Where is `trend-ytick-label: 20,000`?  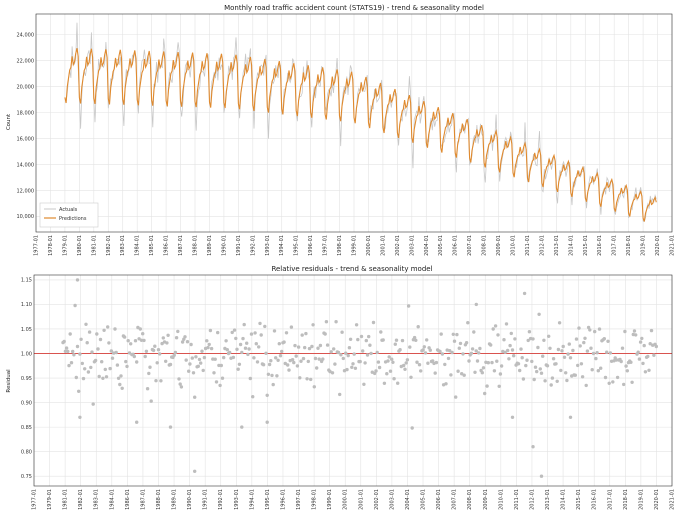
trend-ytick-label: 20,000 is located at coordinates (26, 87).